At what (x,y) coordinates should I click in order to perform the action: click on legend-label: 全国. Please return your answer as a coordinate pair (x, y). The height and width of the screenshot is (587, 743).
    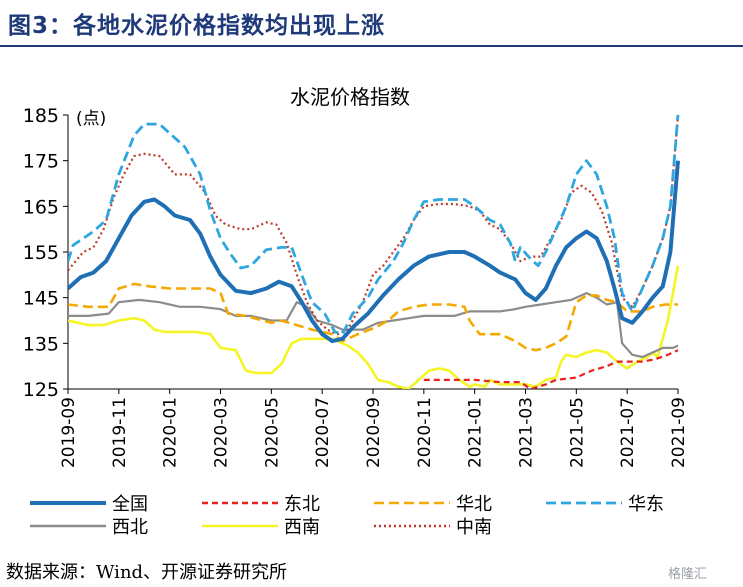
    Looking at the image, I should click on (130, 504).